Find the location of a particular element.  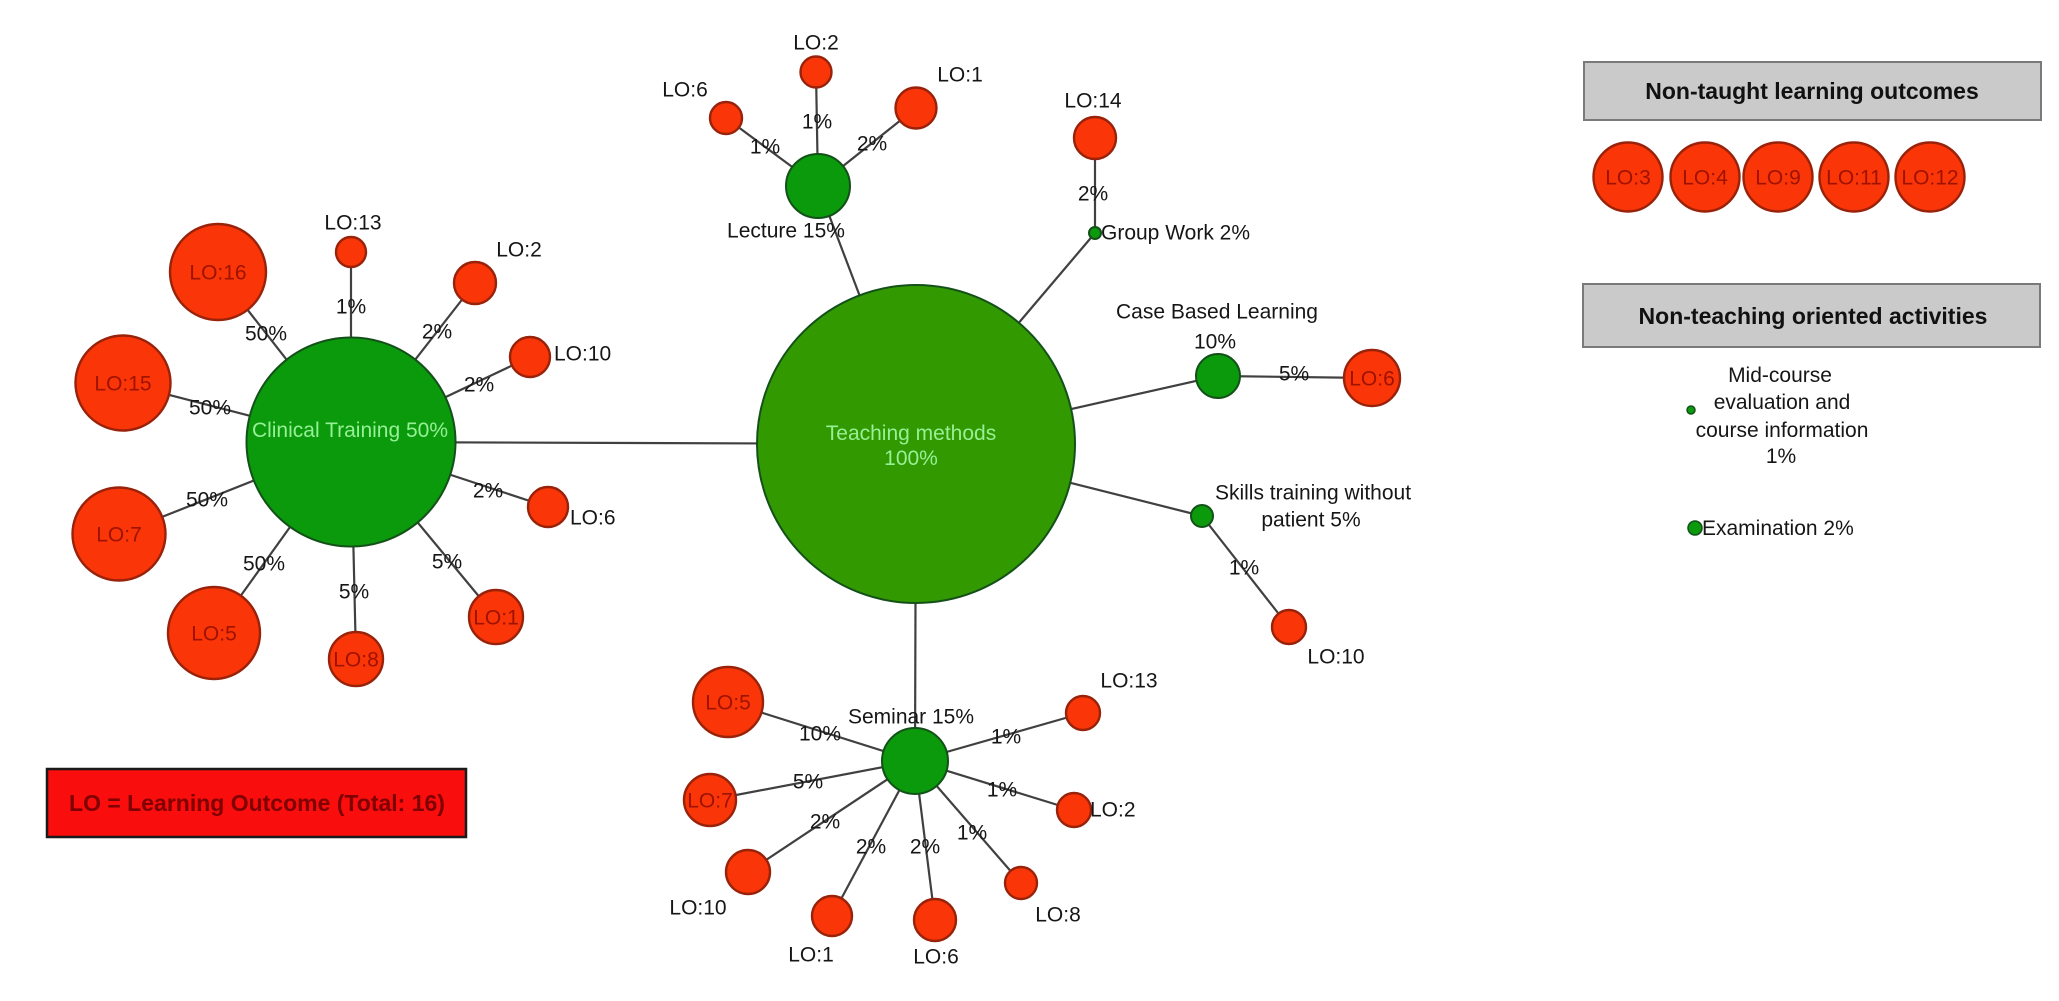

svg-text: 100% is located at coordinates (911, 458).